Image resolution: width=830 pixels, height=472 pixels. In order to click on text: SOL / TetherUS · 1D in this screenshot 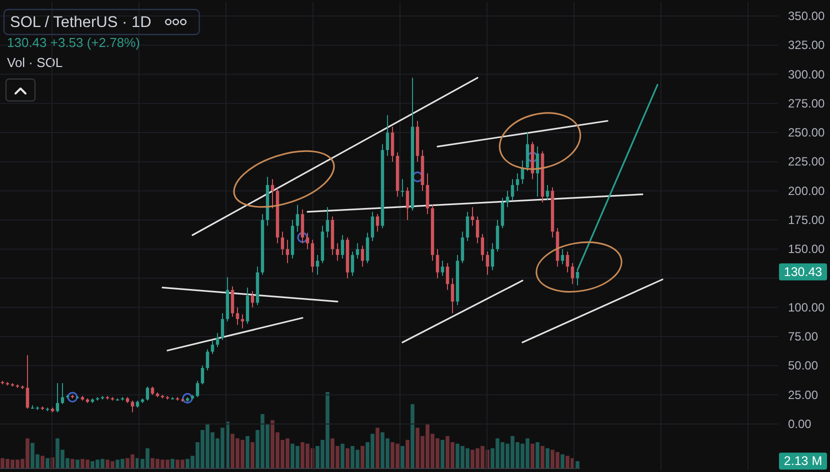, I will do `click(81, 22)`.